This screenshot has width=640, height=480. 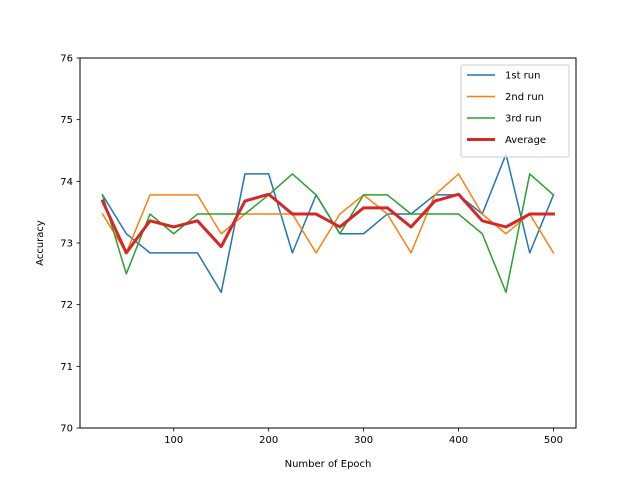 I want to click on y-tick-label: 75, so click(x=66, y=120).